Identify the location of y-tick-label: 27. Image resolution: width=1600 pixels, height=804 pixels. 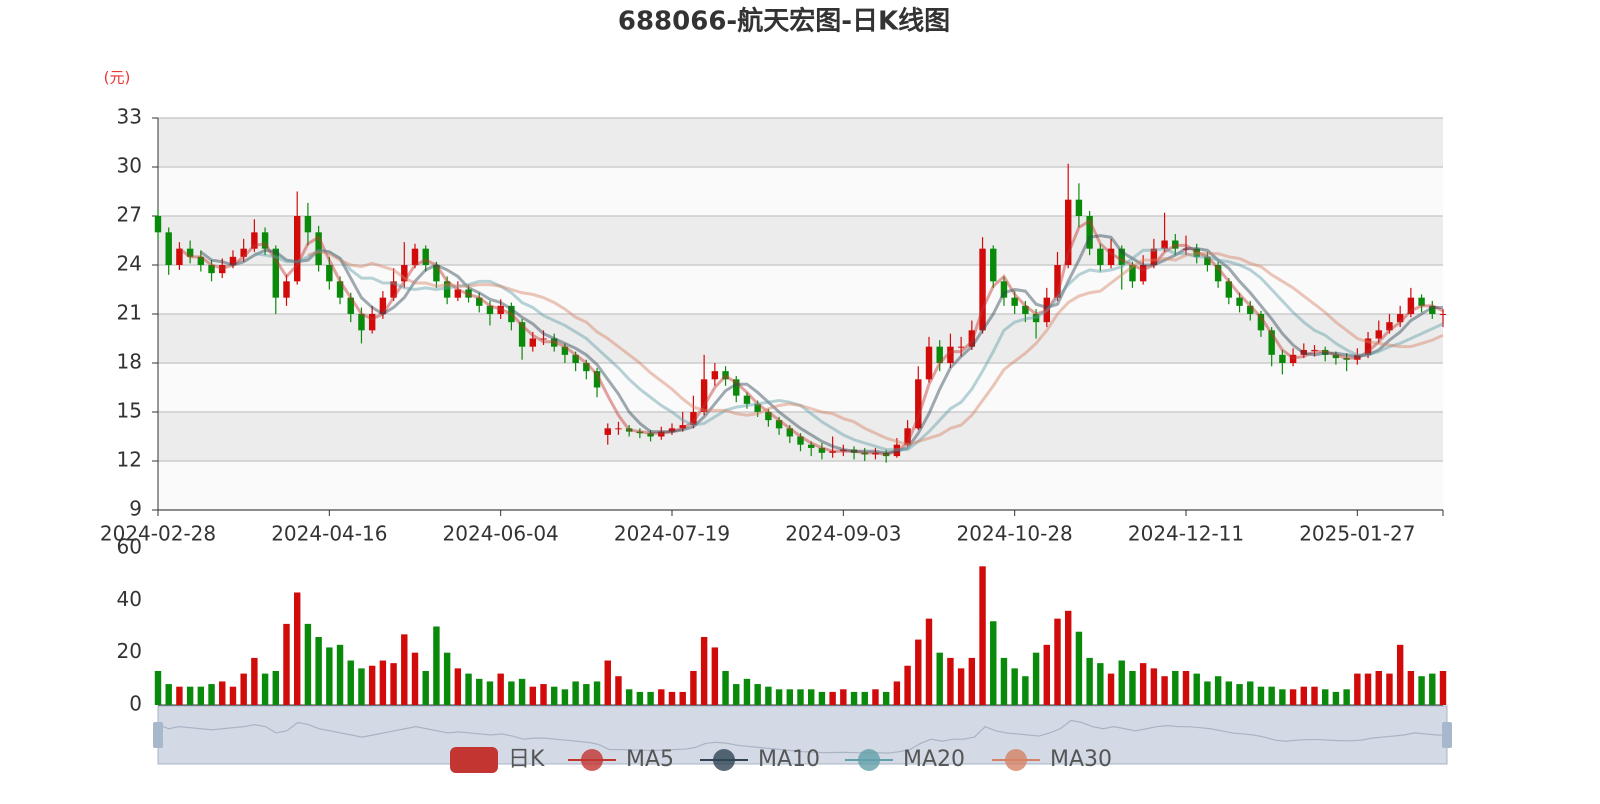
(129, 215).